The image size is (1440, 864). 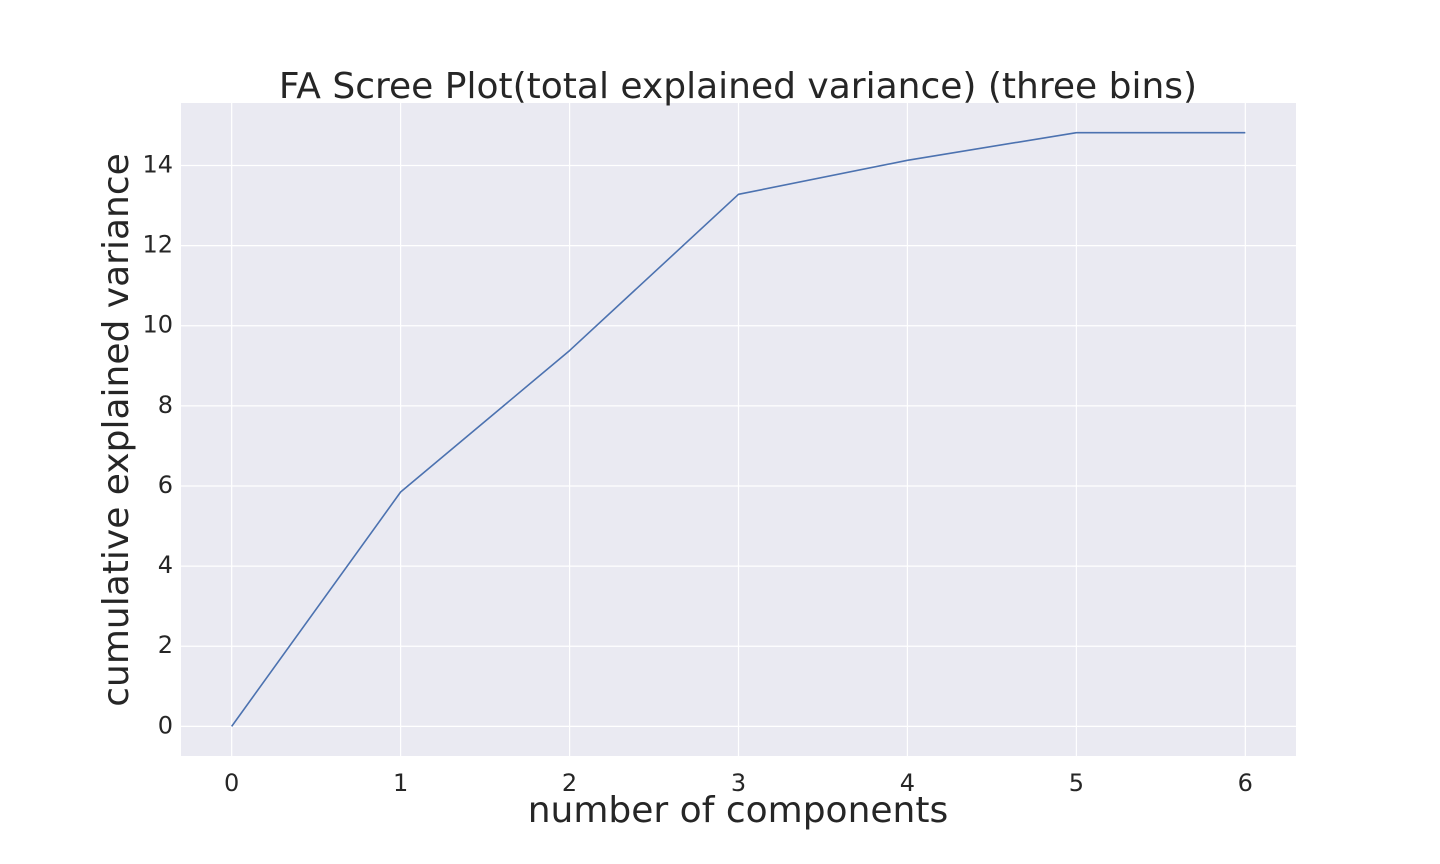 What do you see at coordinates (157, 164) in the screenshot?
I see `y-tick-label: 14` at bounding box center [157, 164].